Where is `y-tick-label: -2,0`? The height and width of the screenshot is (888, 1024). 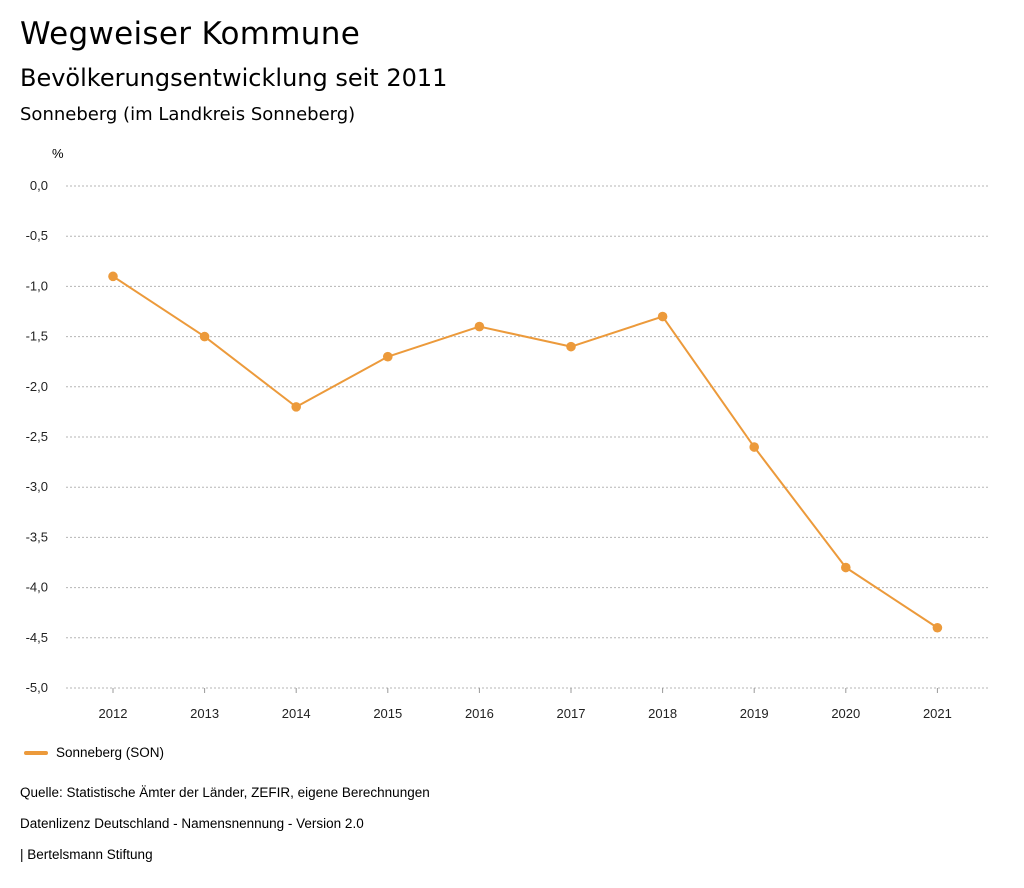
y-tick-label: -2,0 is located at coordinates (37, 386).